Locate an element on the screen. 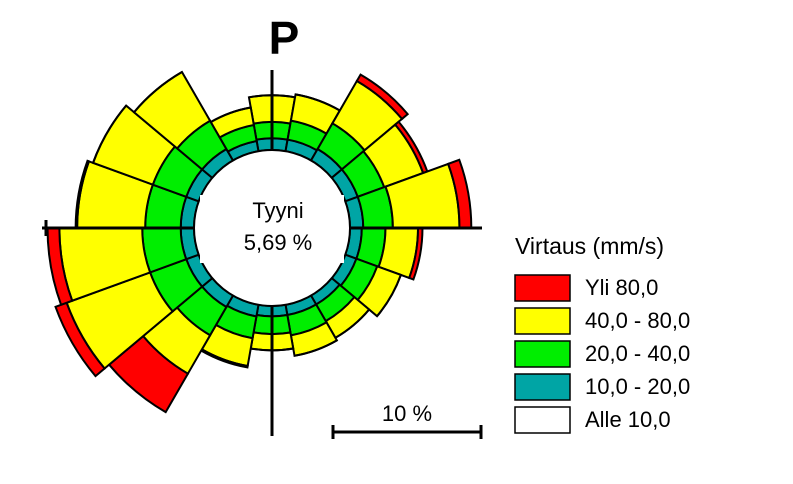  legend-label: 10,0 - 20,0 is located at coordinates (637, 386).